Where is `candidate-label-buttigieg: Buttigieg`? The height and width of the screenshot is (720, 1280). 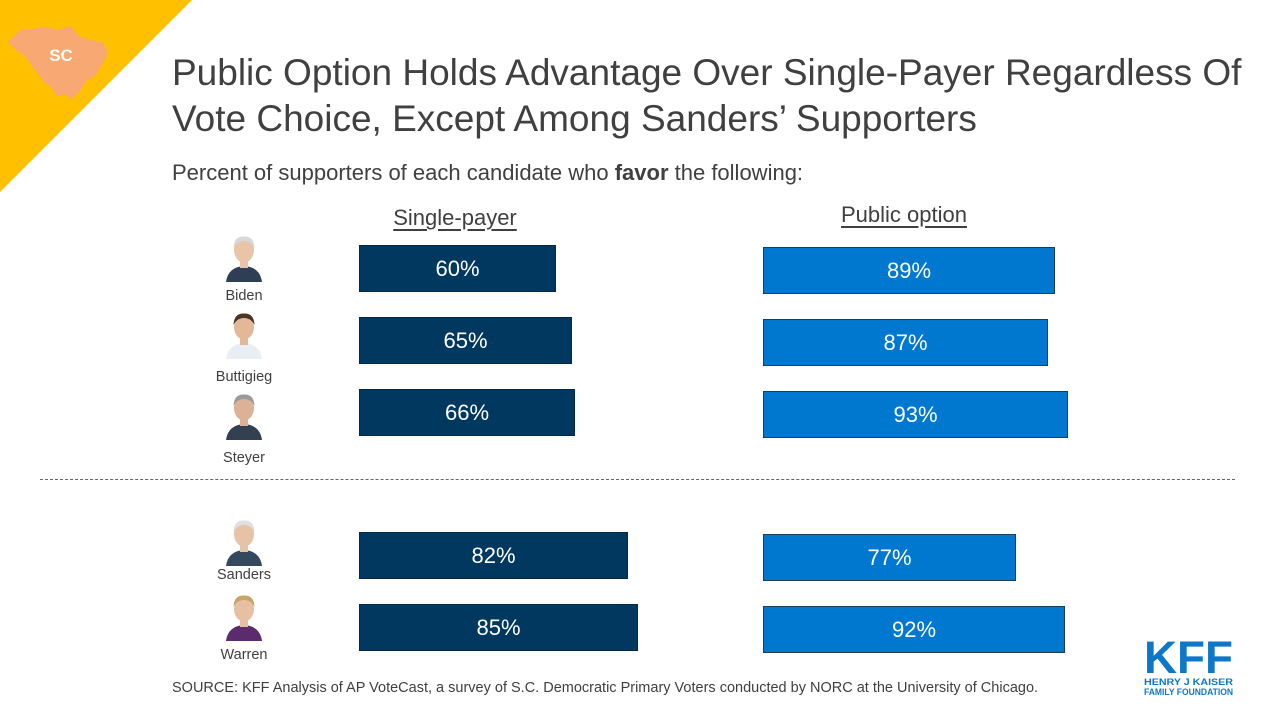 candidate-label-buttigieg: Buttigieg is located at coordinates (244, 377).